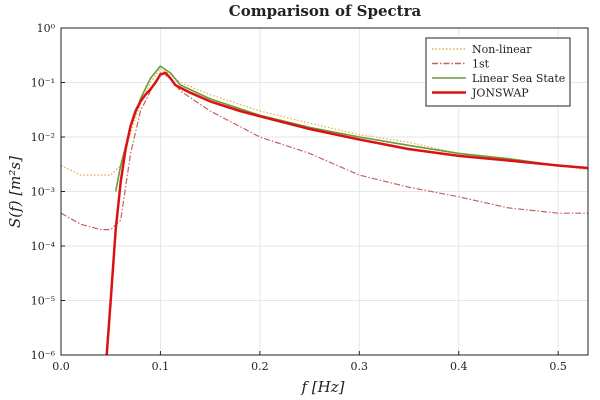  Describe the element at coordinates (43, 192) in the screenshot. I see `y-tick-label: 10⁻³` at that location.